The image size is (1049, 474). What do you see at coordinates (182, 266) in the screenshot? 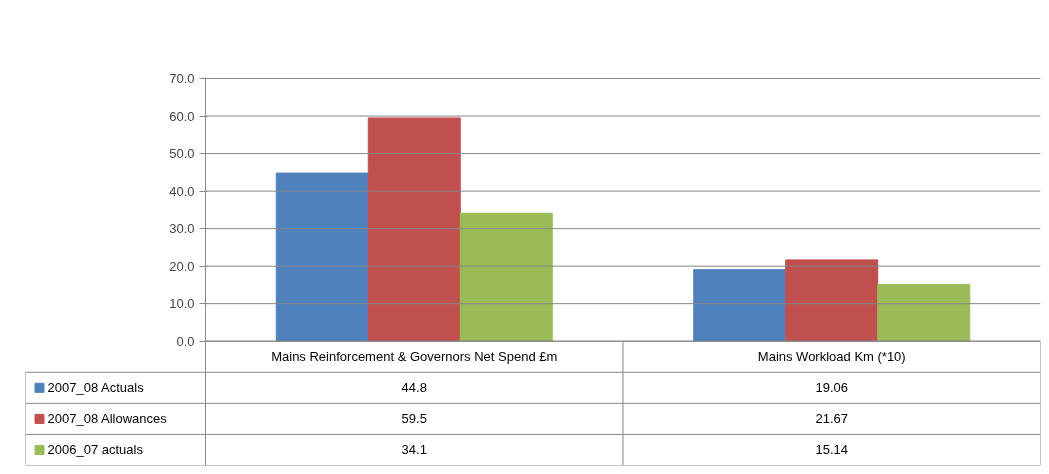
I see `y-tick-label: 20.0` at bounding box center [182, 266].